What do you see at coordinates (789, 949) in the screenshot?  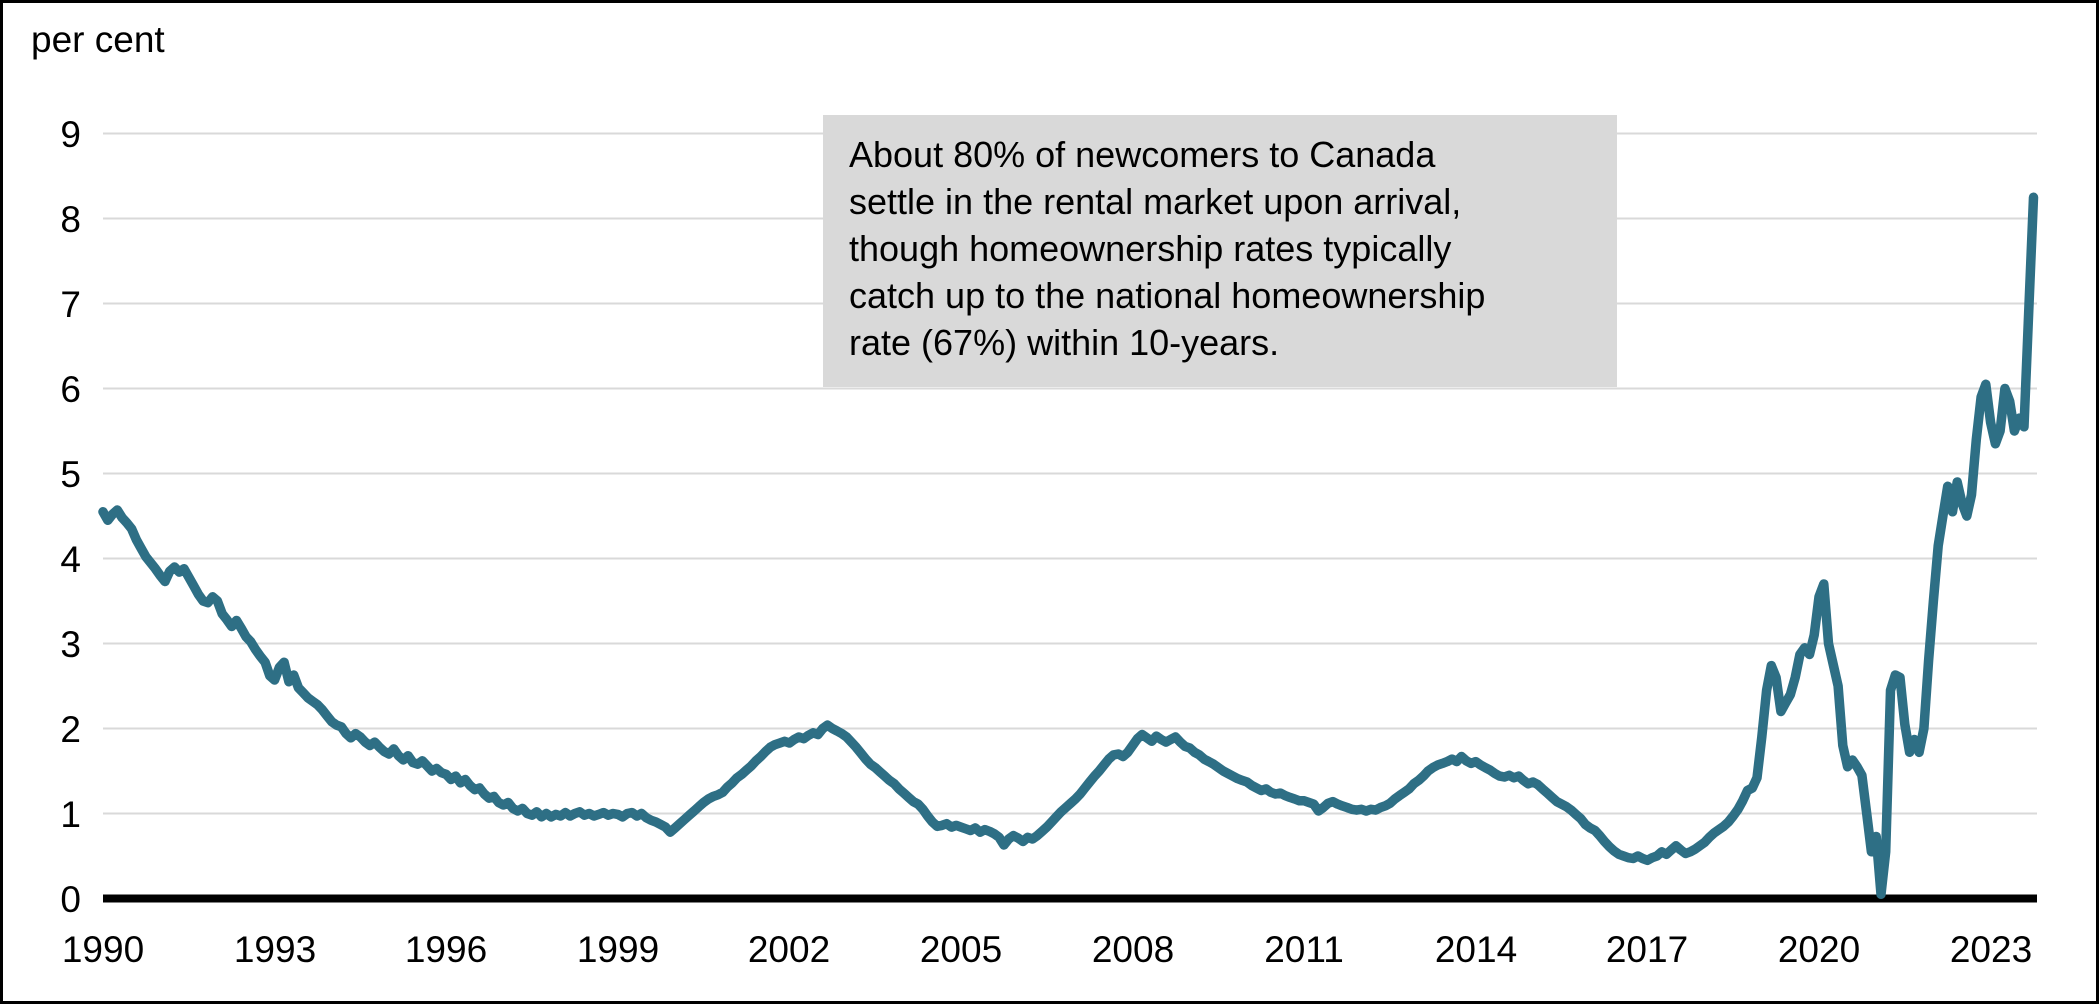 I see `x-tick-label: 2002` at bounding box center [789, 949].